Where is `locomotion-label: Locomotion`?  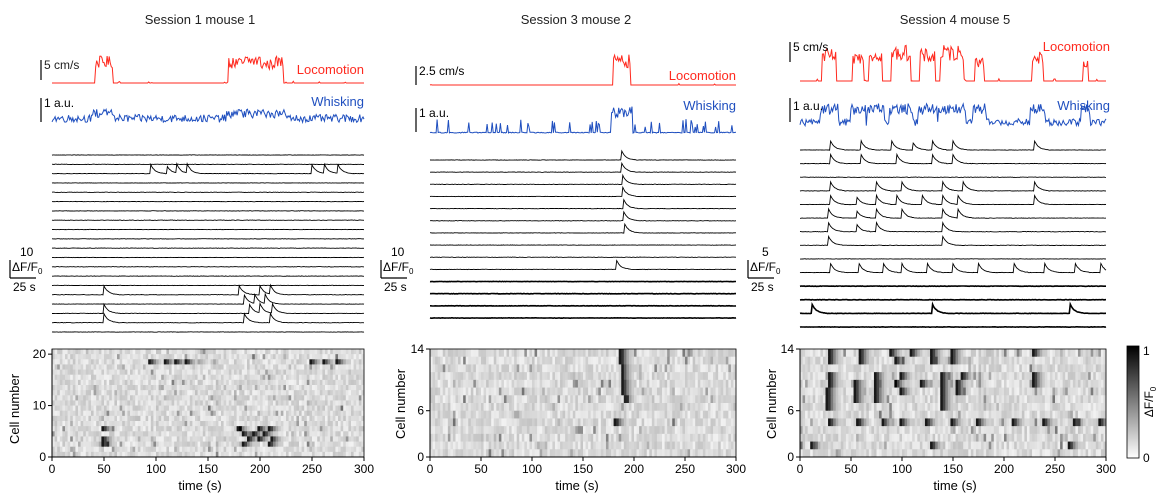 locomotion-label: Locomotion is located at coordinates (702, 75).